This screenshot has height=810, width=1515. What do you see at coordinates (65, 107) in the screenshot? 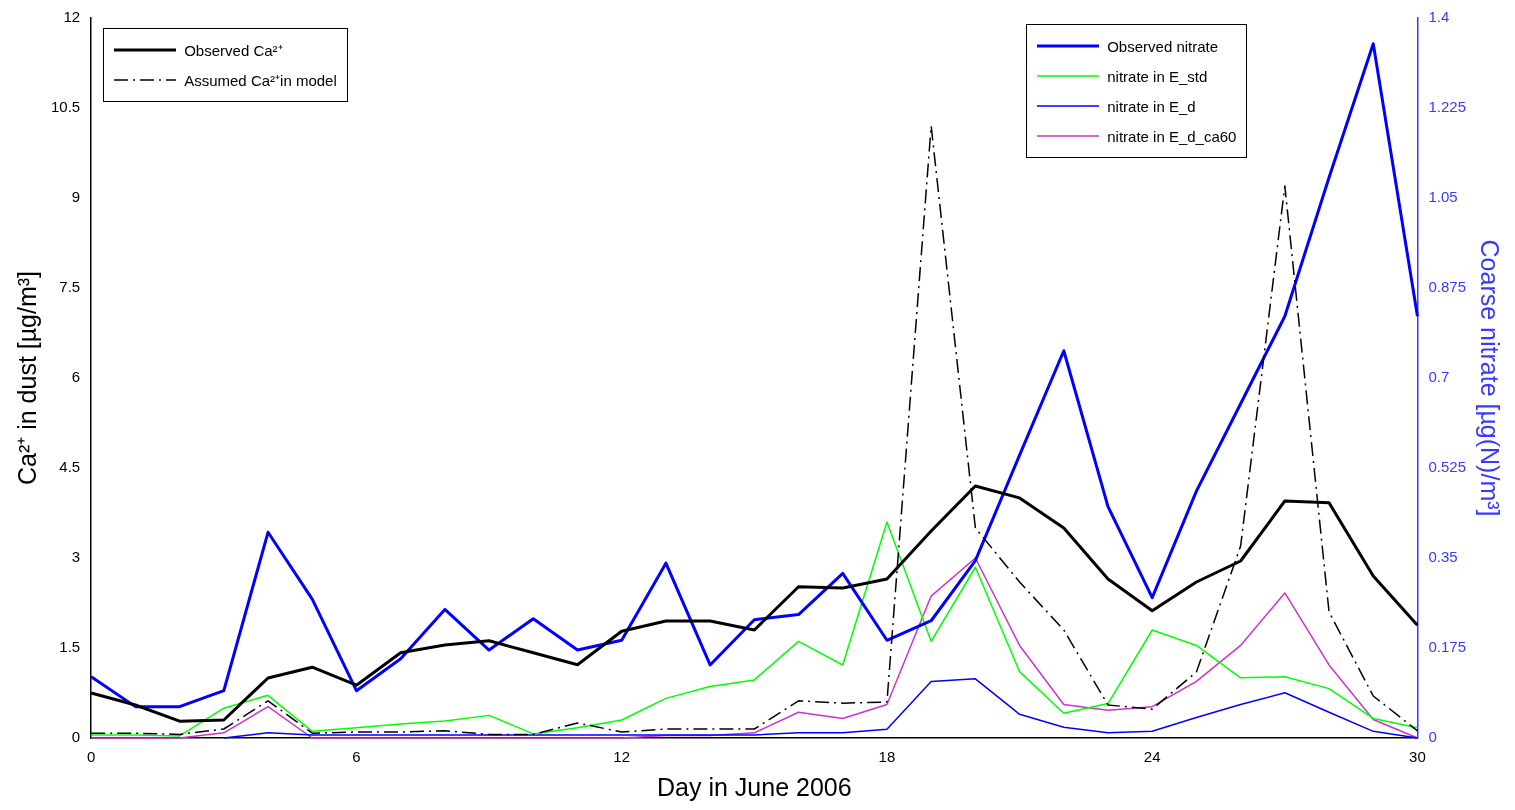
I see `y-tick-label: 10.5` at bounding box center [65, 107].